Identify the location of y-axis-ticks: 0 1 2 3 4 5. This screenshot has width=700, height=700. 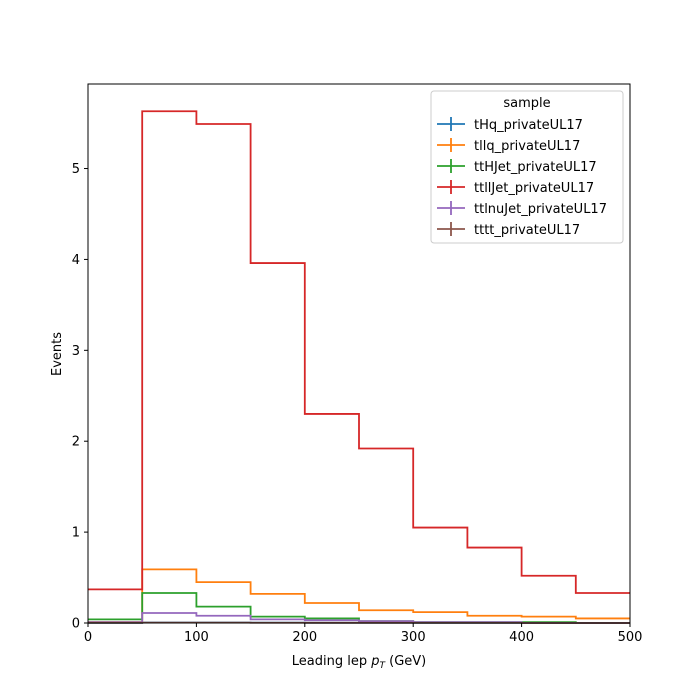
(80, 397).